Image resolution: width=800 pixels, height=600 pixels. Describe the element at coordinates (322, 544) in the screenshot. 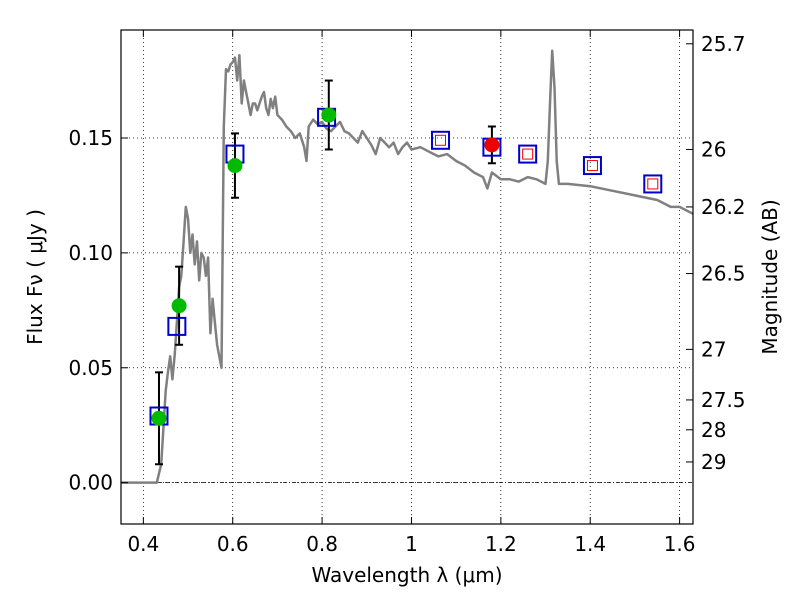

I see `x-tick-label: 0.8` at that location.